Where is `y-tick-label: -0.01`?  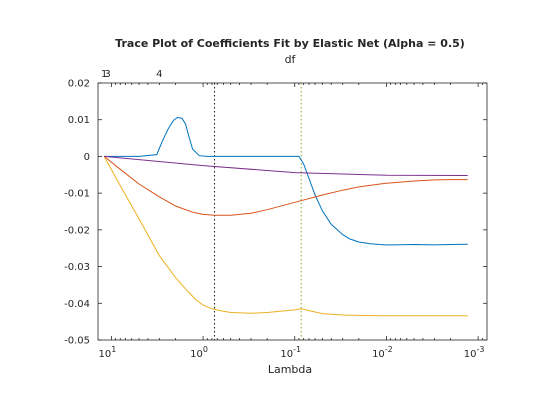 y-tick-label: -0.01 is located at coordinates (77, 194).